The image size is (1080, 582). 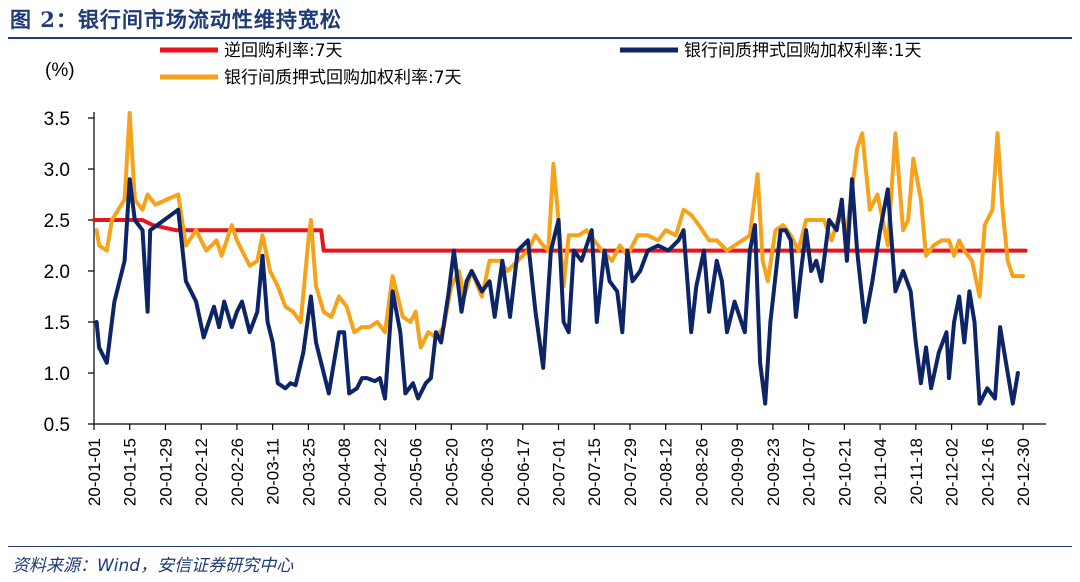 I want to click on x-tick-label: 20-03-25, so click(x=308, y=472).